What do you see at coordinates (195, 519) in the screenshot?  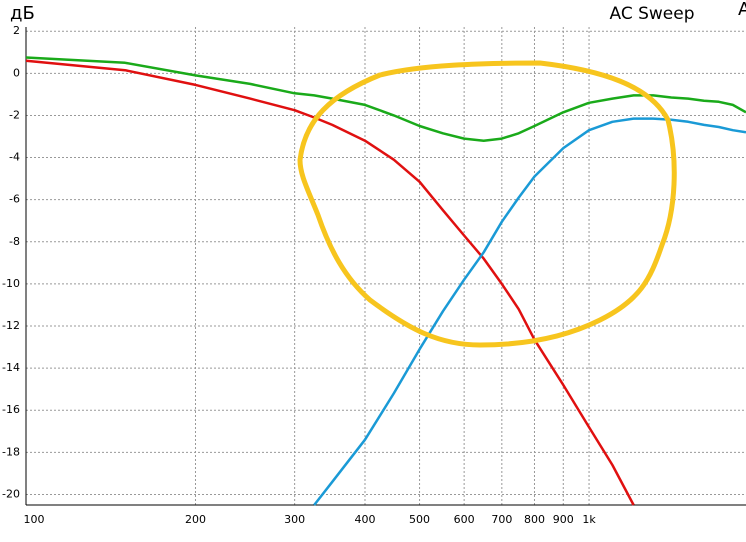 I see `x-tick-label: 200` at bounding box center [195, 519].